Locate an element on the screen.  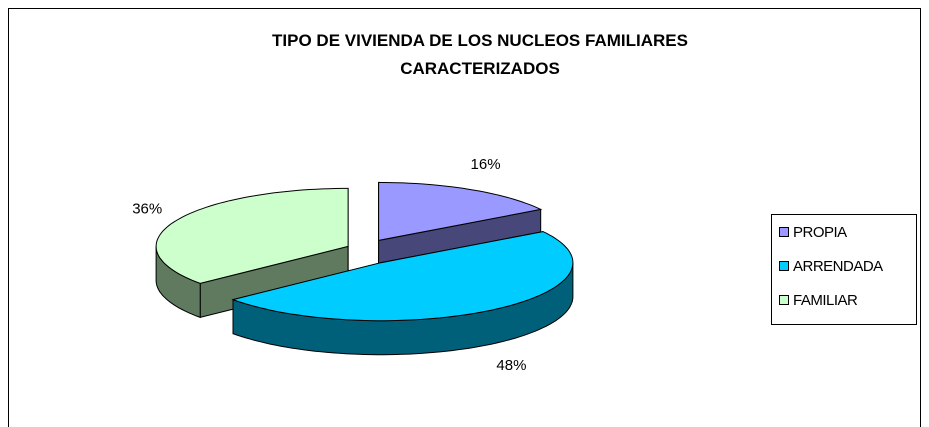
data-label: 48% is located at coordinates (511, 365).